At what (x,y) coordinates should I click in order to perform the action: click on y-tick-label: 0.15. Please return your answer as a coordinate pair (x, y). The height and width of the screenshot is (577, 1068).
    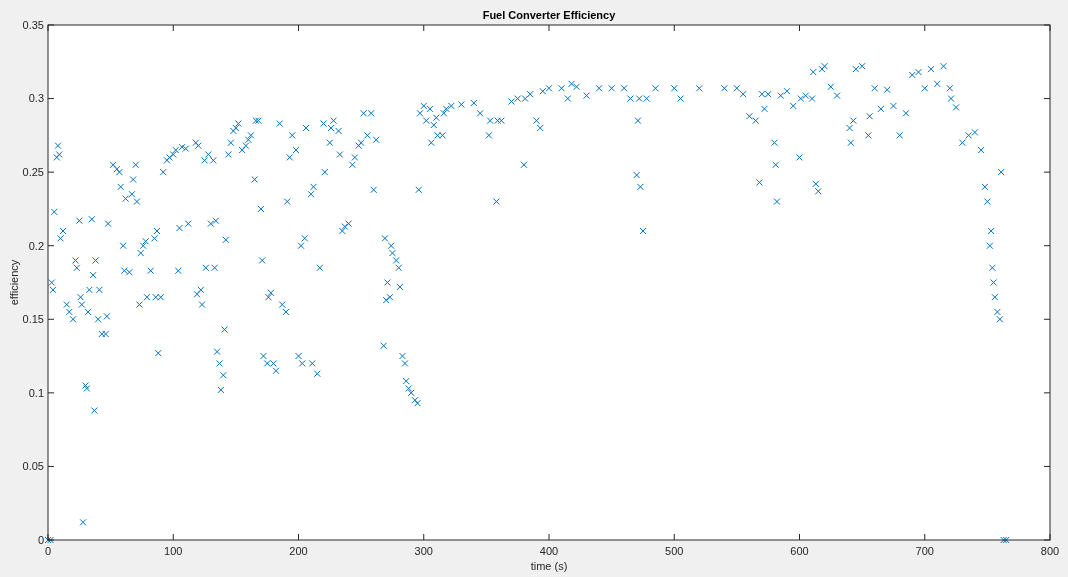
    Looking at the image, I should click on (33, 319).